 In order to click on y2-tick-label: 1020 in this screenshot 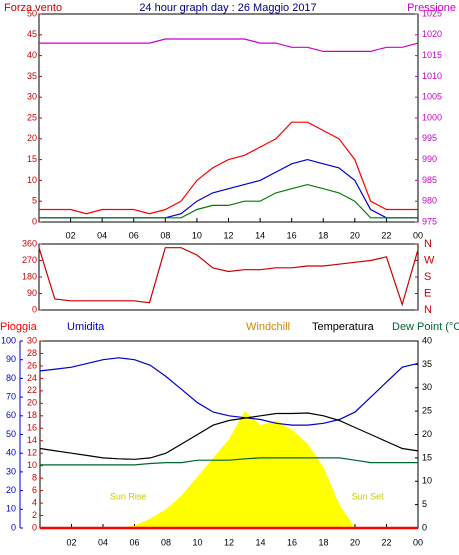, I will do `click(432, 34)`.